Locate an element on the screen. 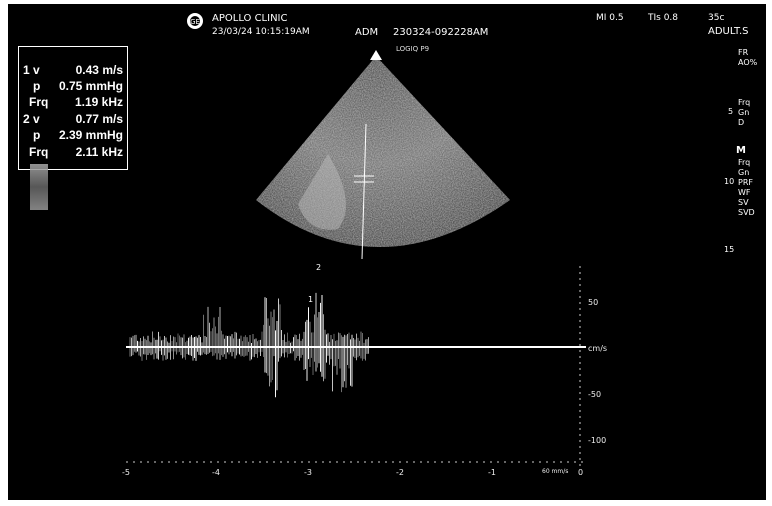  velocity-tick: -100 is located at coordinates (597, 440).